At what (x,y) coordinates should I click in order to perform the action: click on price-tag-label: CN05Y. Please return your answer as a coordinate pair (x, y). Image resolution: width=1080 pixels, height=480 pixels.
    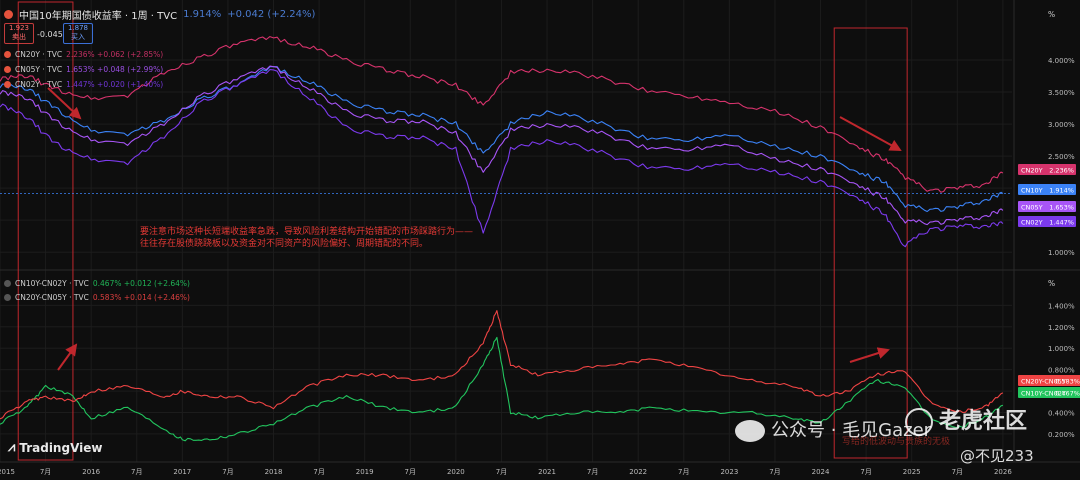
    Looking at the image, I should click on (1032, 208).